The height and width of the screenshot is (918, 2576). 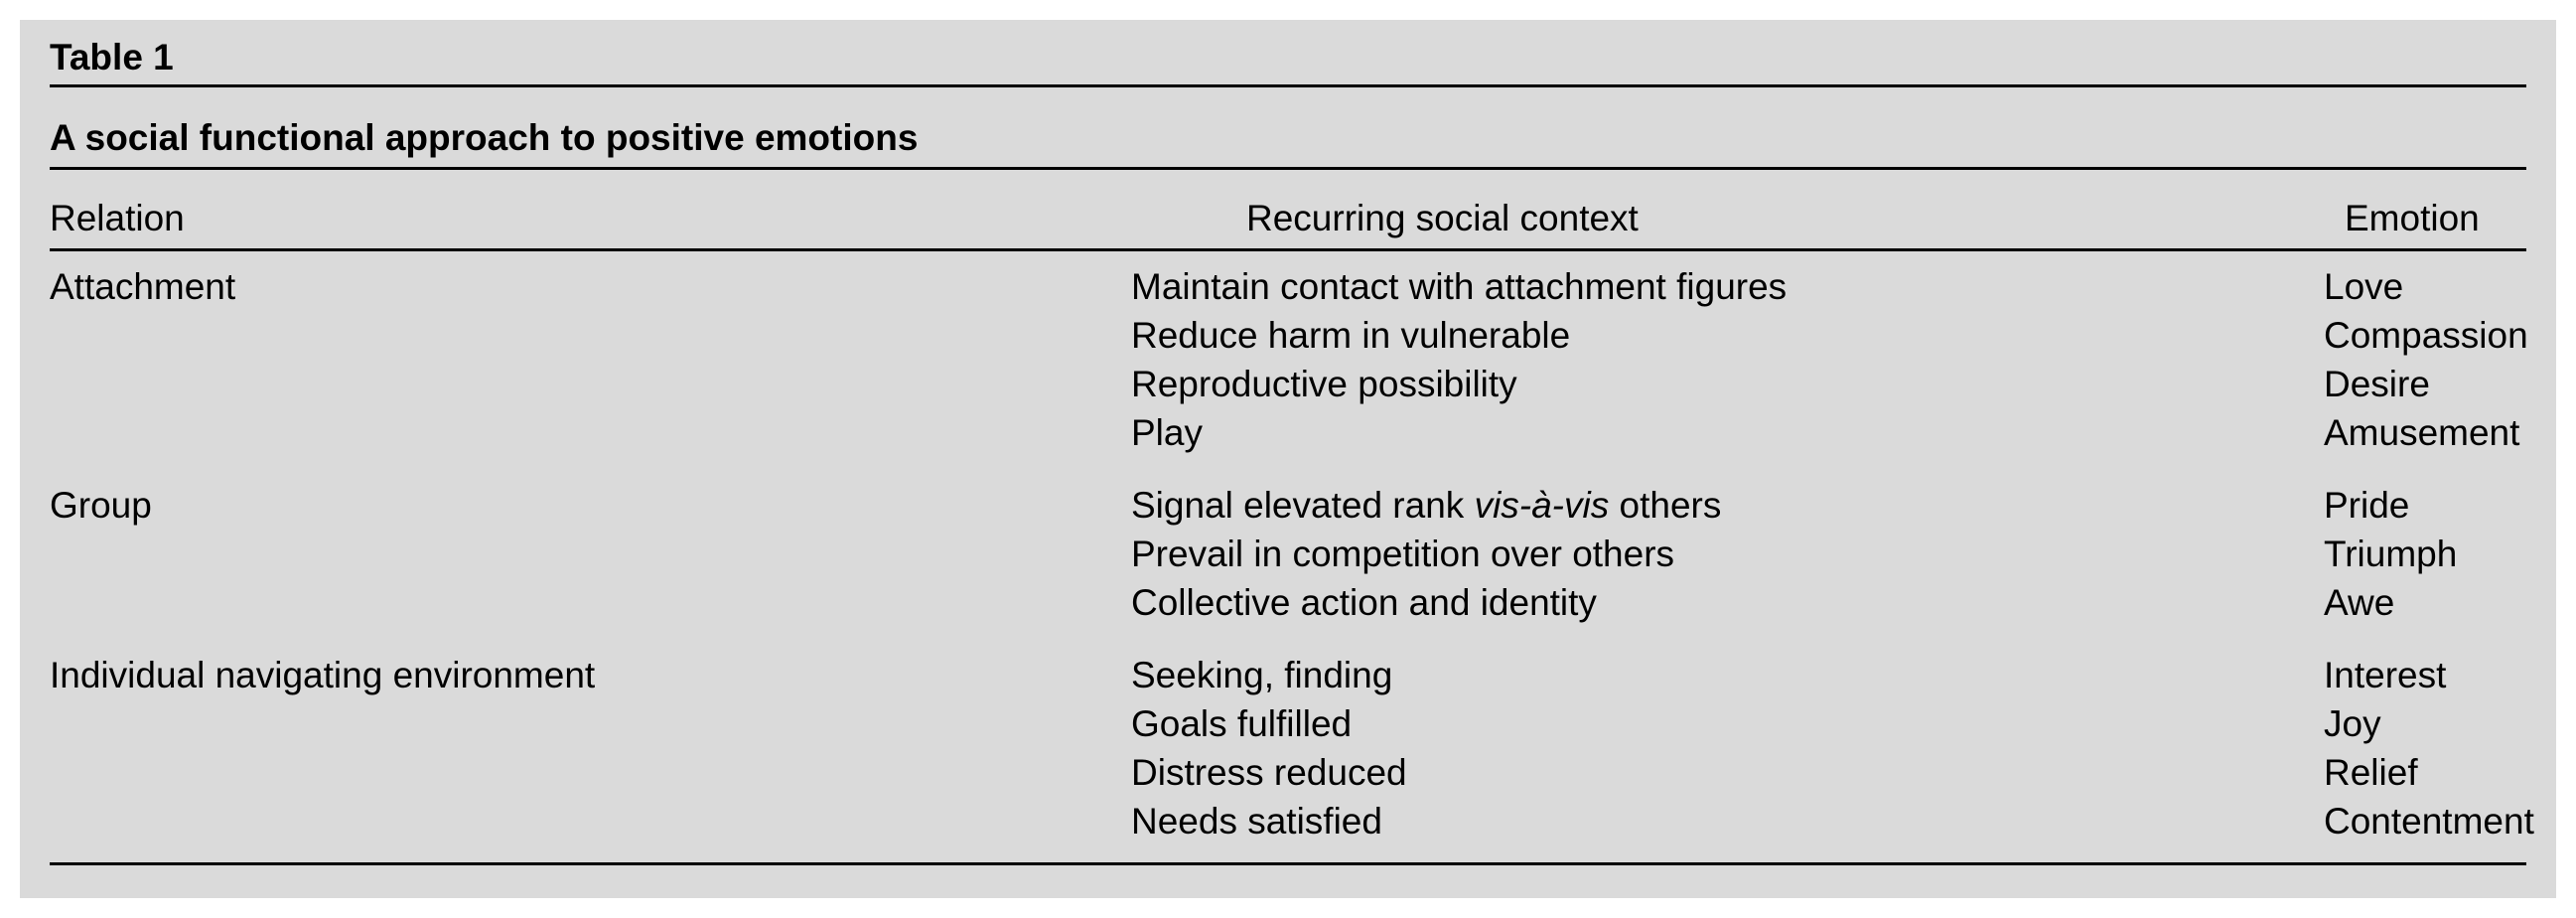 I want to click on top-rule, so click(x=1288, y=86).